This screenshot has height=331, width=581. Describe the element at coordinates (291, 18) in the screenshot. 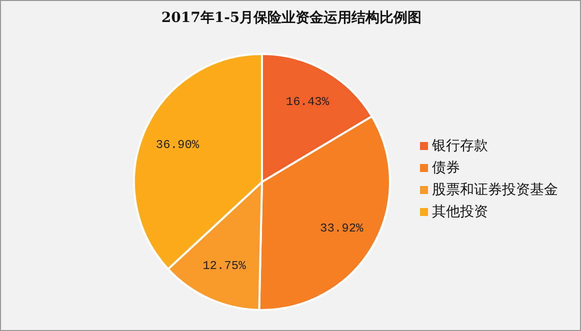

I see `chart-title: 2017年1-5月保险业资金运用结构比例图` at that location.